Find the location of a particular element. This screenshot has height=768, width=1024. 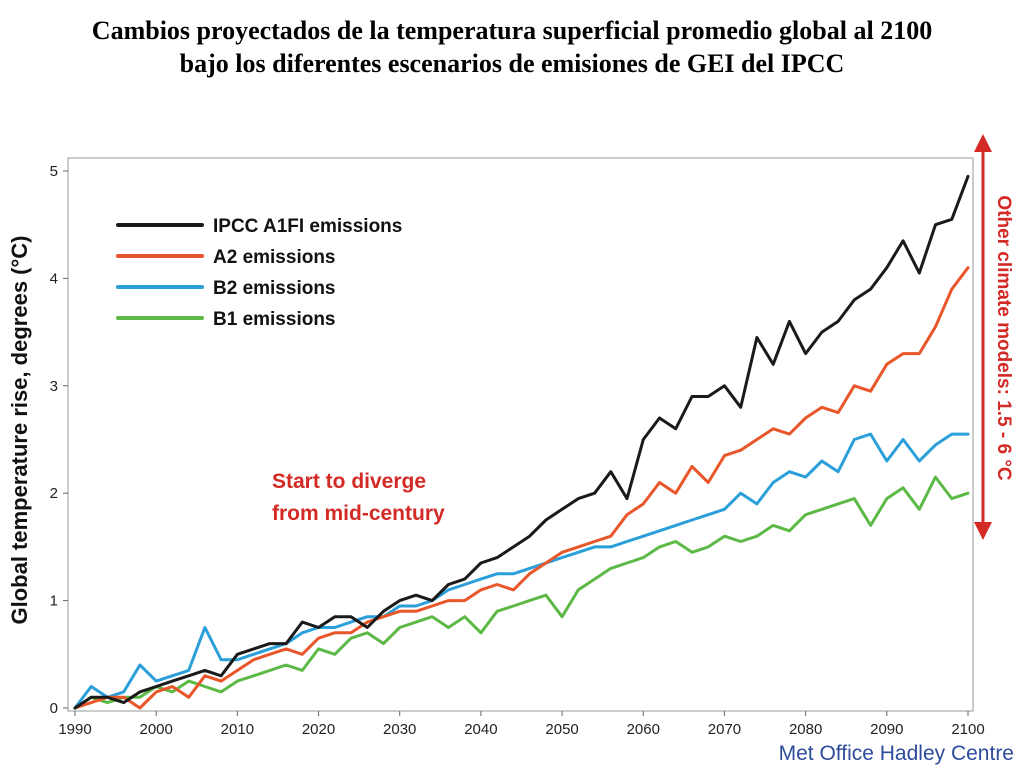

x-tick-label: 2060 is located at coordinates (643, 729).